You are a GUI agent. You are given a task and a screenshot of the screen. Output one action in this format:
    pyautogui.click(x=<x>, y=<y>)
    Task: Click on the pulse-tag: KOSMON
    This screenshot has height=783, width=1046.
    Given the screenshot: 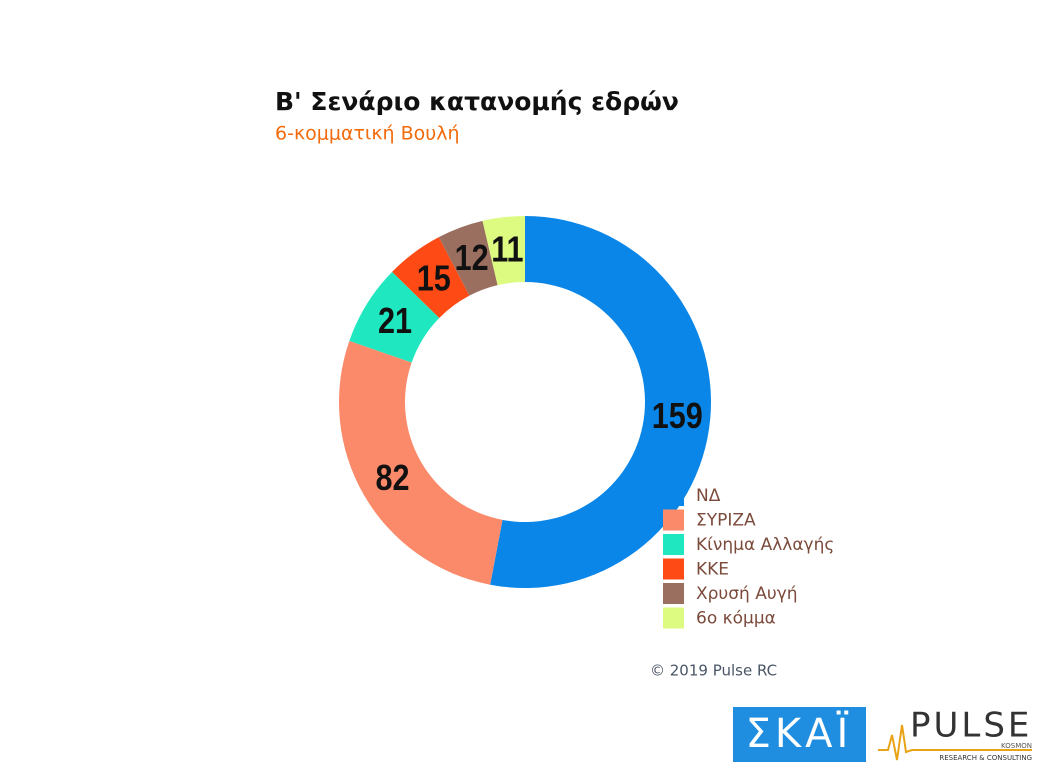 What is the action you would take?
    pyautogui.click(x=1016, y=746)
    